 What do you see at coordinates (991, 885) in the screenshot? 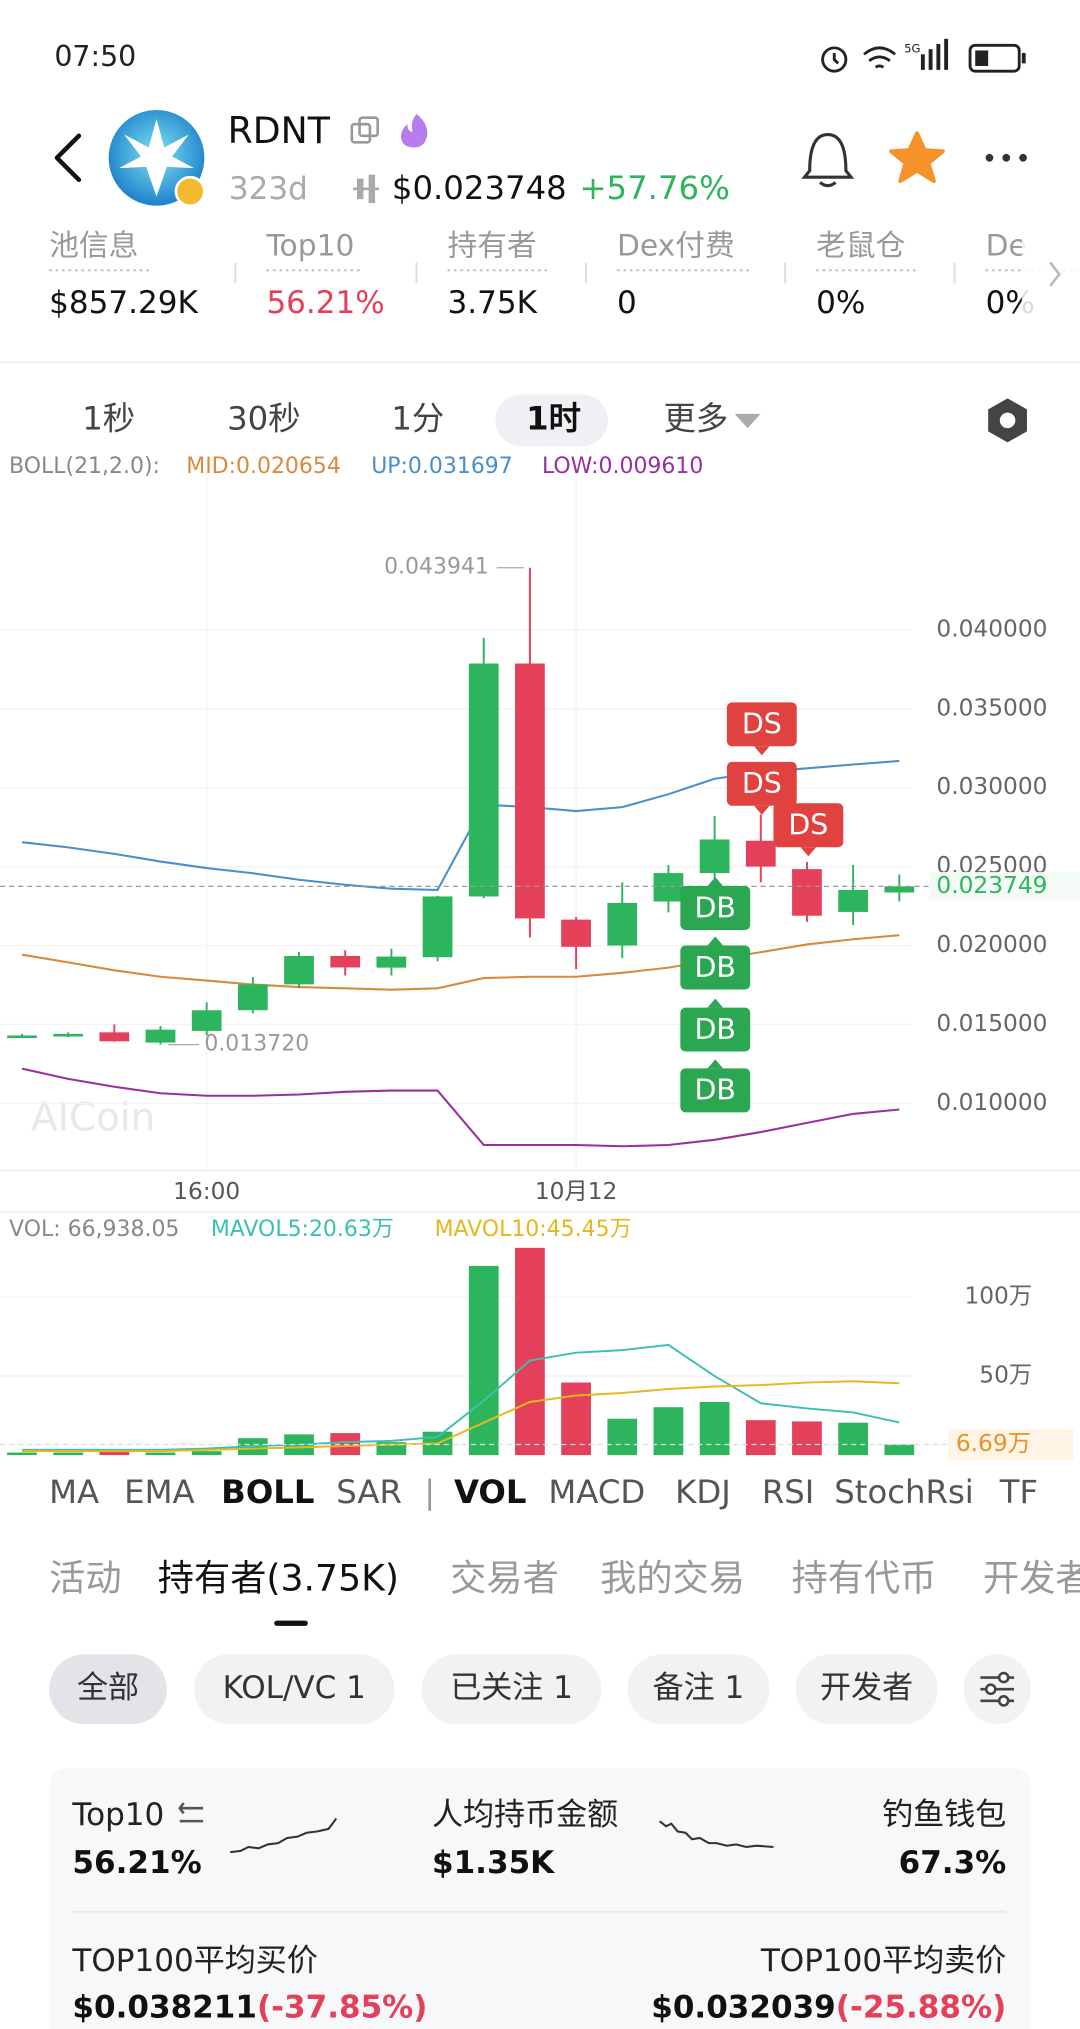
I see `last-price-label: 0.023749` at bounding box center [991, 885].